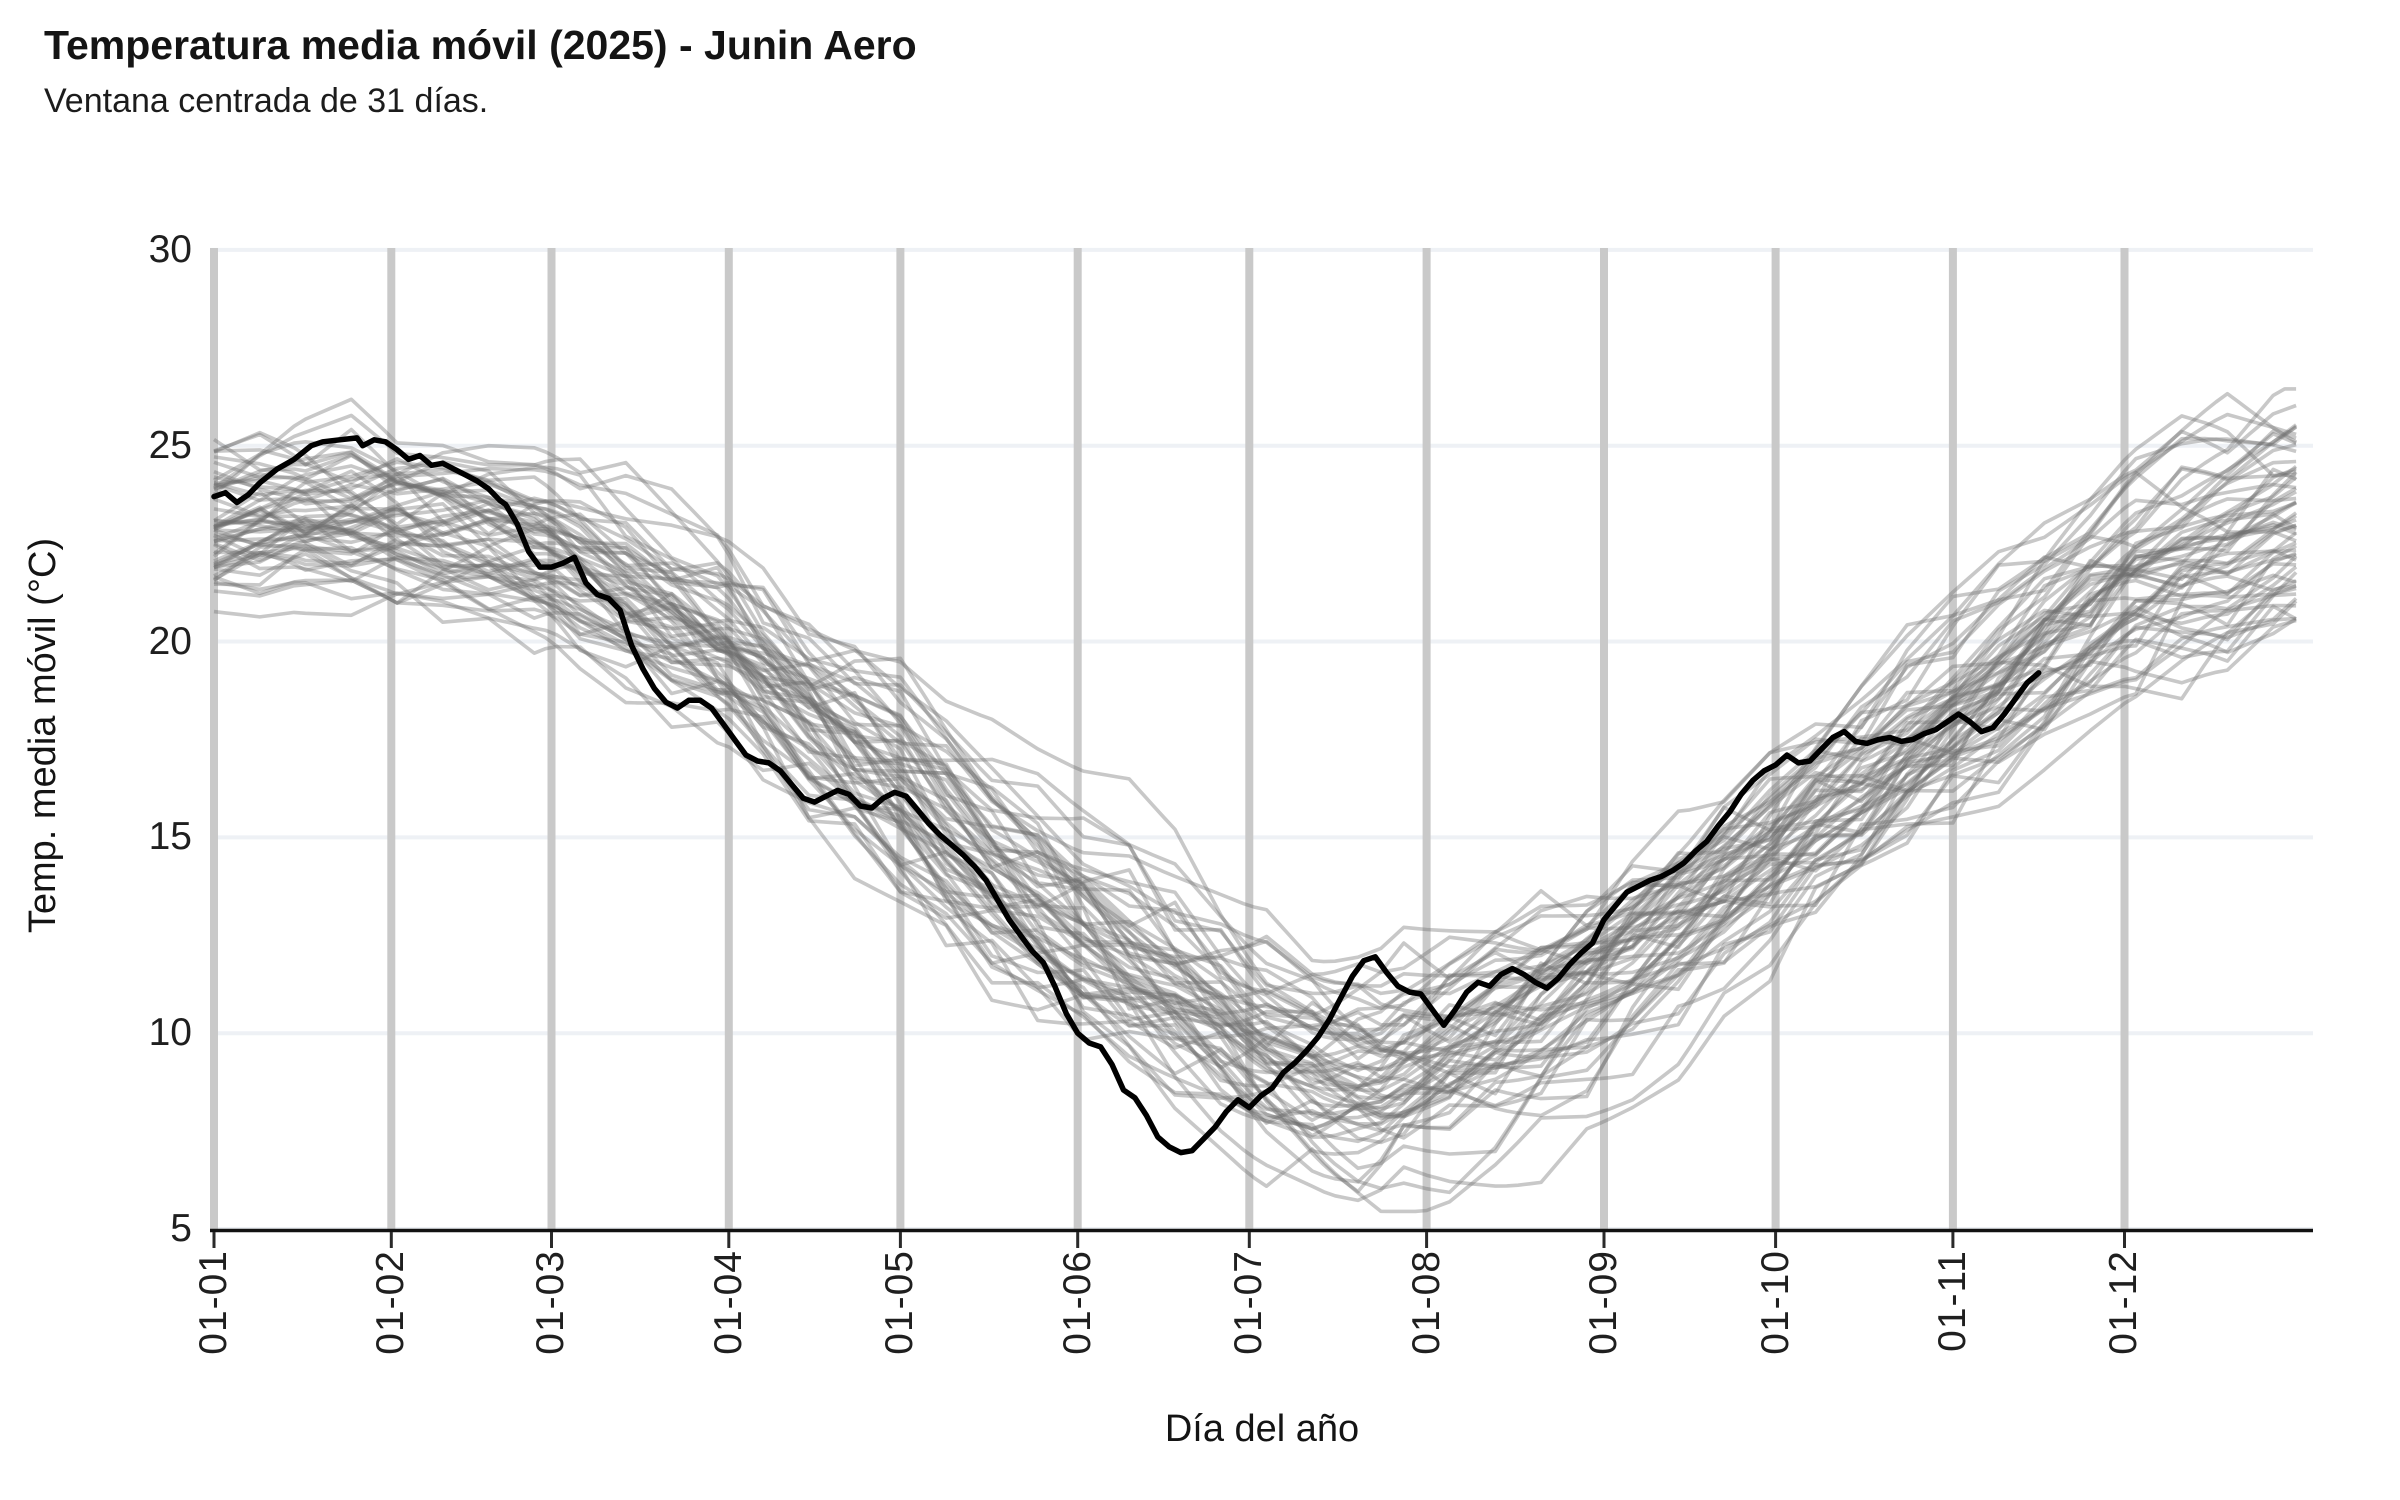  I want to click on x-axis, so click(1261, 1238).